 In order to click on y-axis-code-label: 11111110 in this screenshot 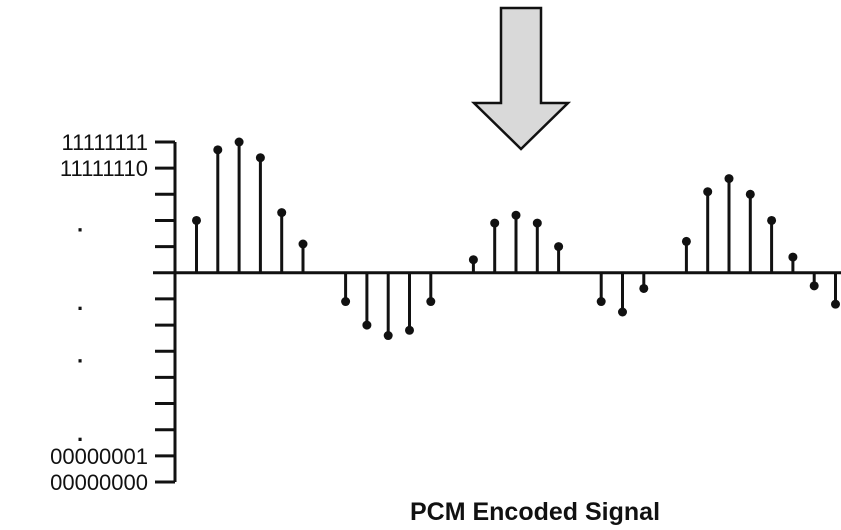, I will do `click(104, 168)`.